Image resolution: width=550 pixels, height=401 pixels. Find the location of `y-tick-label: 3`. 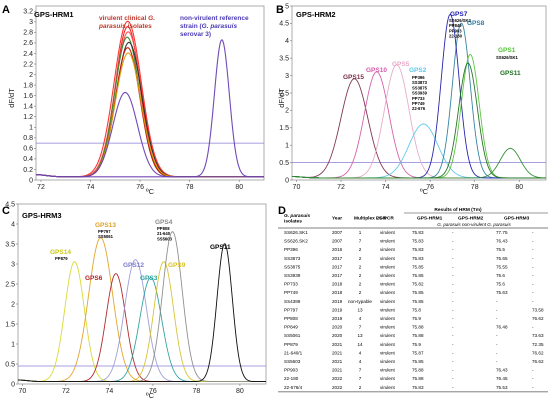

y-tick-label: 3 is located at coordinates (13, 264).